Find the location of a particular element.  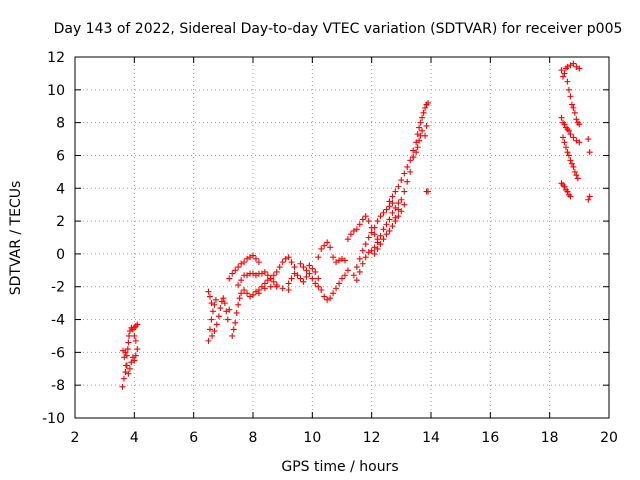

x-tick-label: 16 is located at coordinates (490, 438).